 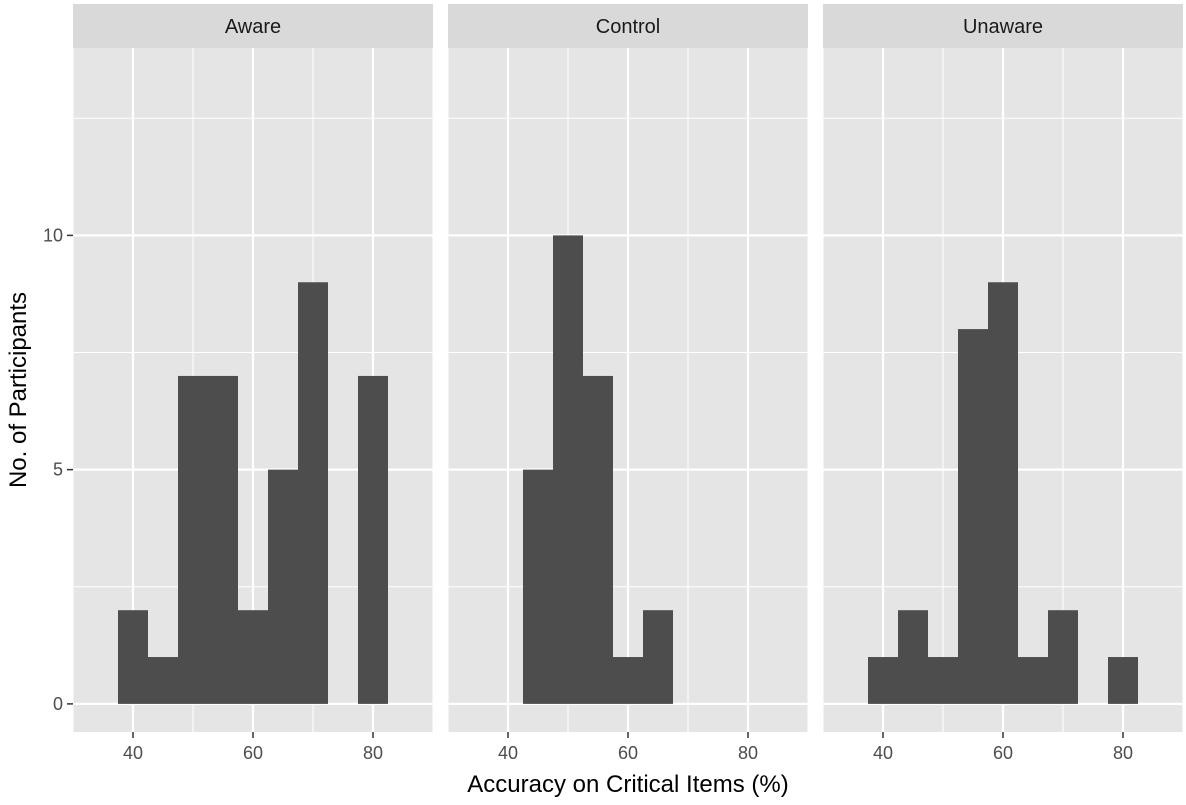 What do you see at coordinates (53, 235) in the screenshot?
I see `y-tick-label: 10` at bounding box center [53, 235].